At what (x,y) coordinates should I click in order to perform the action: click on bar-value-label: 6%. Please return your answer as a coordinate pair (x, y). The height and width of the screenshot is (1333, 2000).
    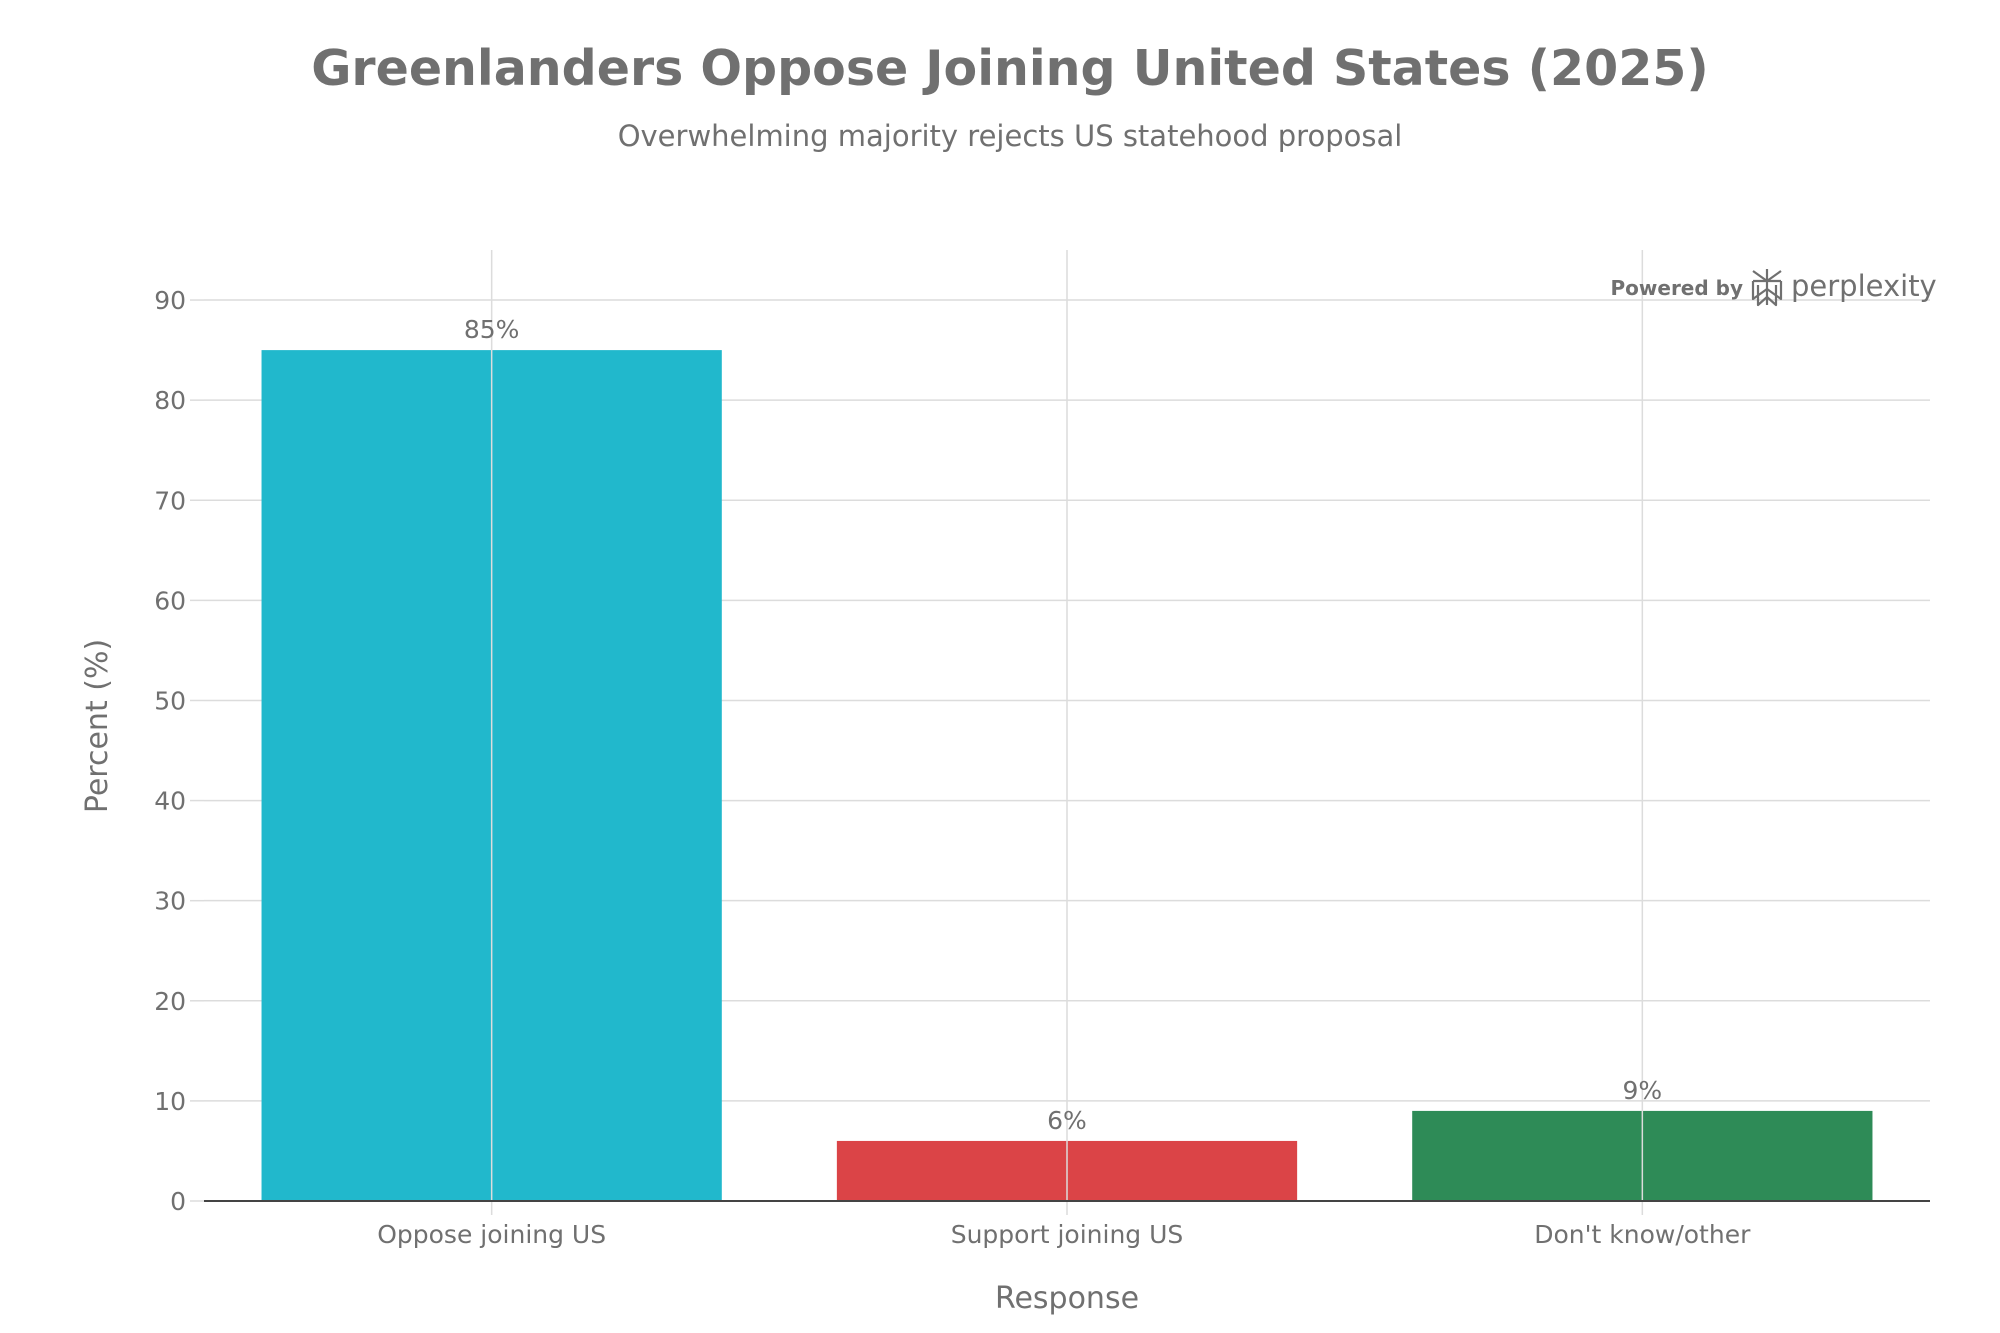
    Looking at the image, I should click on (1067, 1120).